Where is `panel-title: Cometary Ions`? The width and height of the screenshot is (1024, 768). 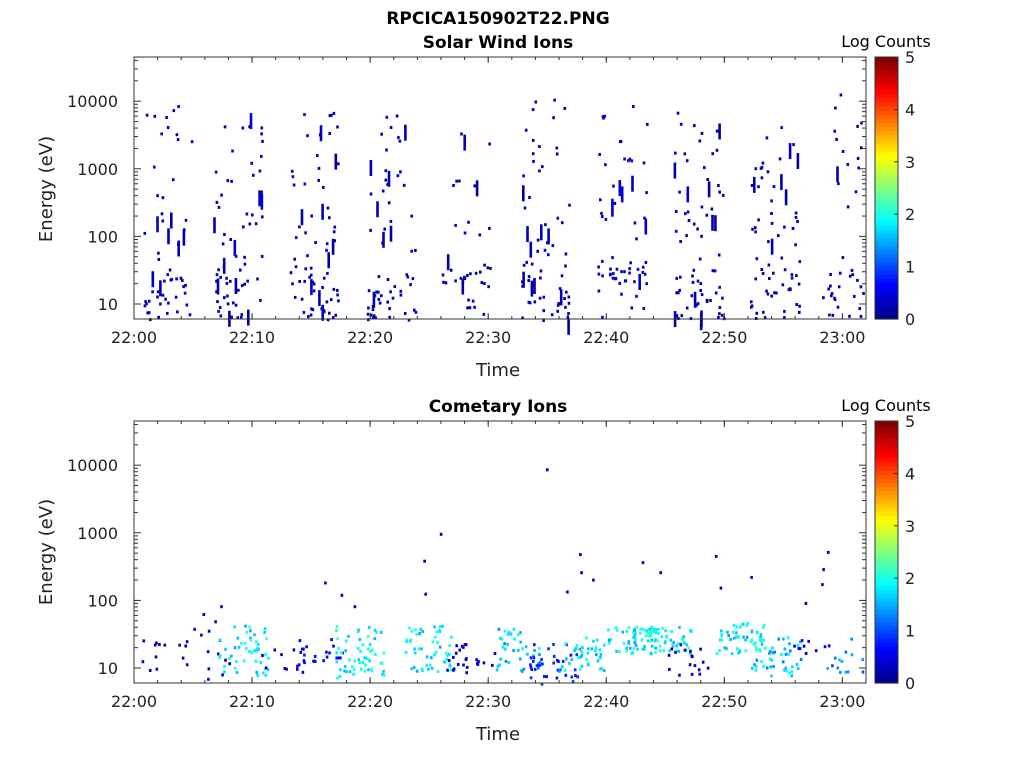 panel-title: Cometary Ions is located at coordinates (498, 407).